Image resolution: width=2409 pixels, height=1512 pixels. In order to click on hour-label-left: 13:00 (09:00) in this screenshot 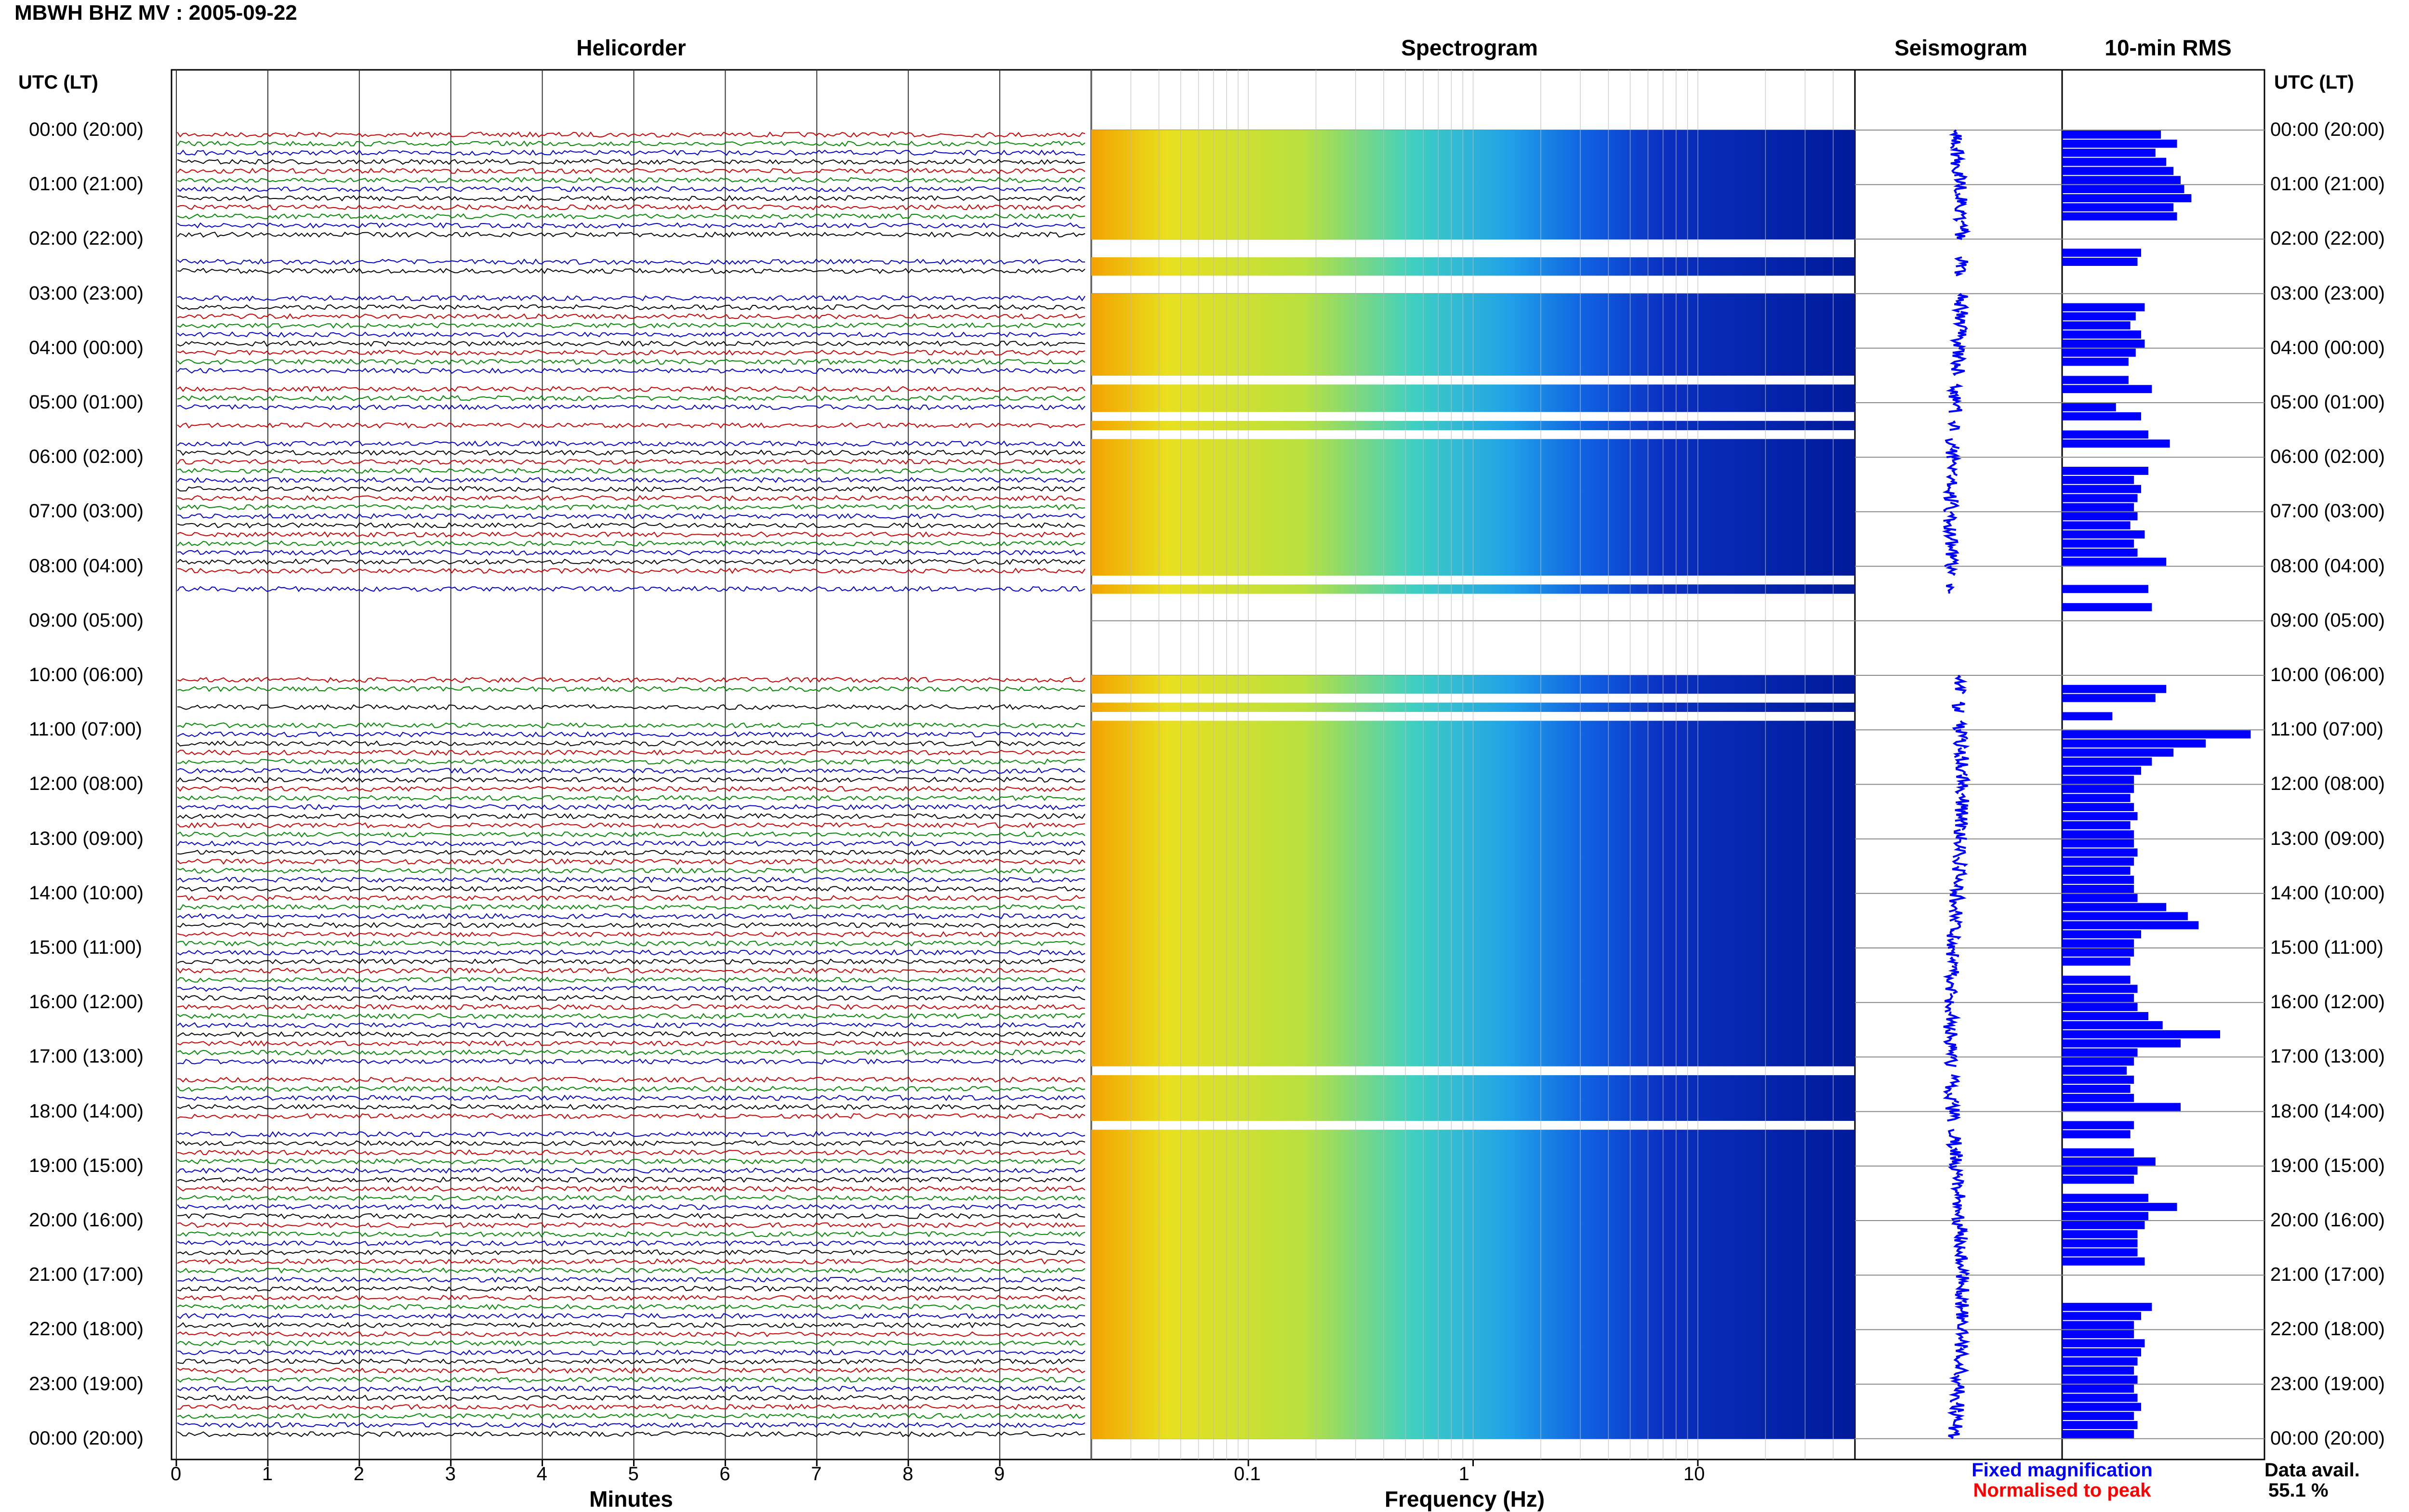, I will do `click(86, 838)`.